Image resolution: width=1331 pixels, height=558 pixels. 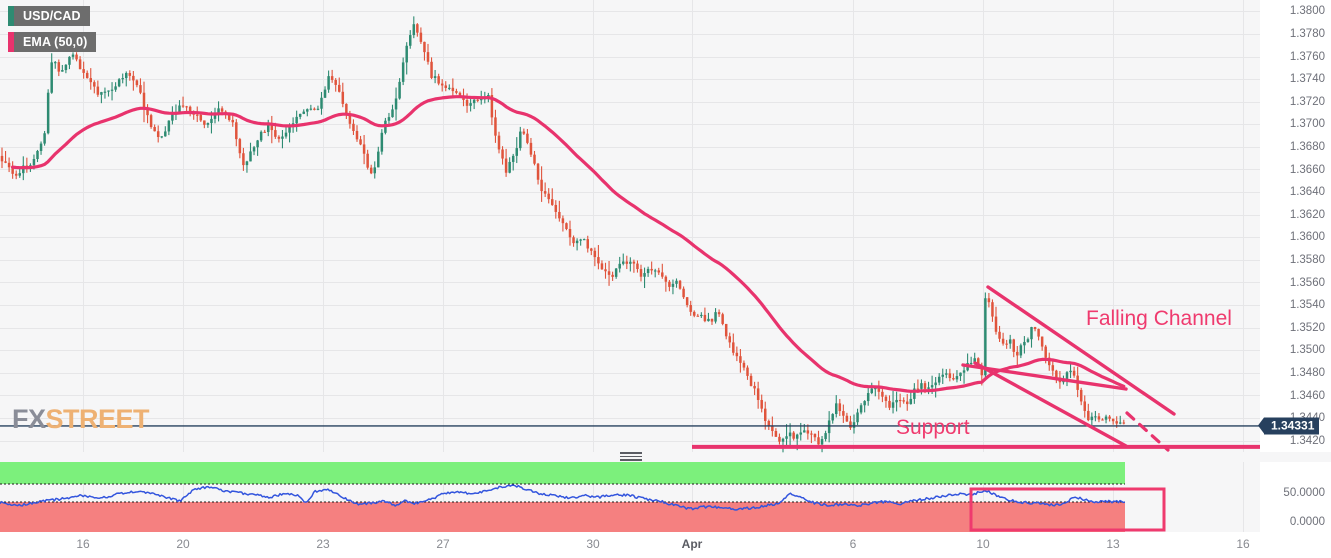 What do you see at coordinates (665, 545) in the screenshot?
I see `time-axis: 16 20 23 27 30 Apr 6 10 13 16` at bounding box center [665, 545].